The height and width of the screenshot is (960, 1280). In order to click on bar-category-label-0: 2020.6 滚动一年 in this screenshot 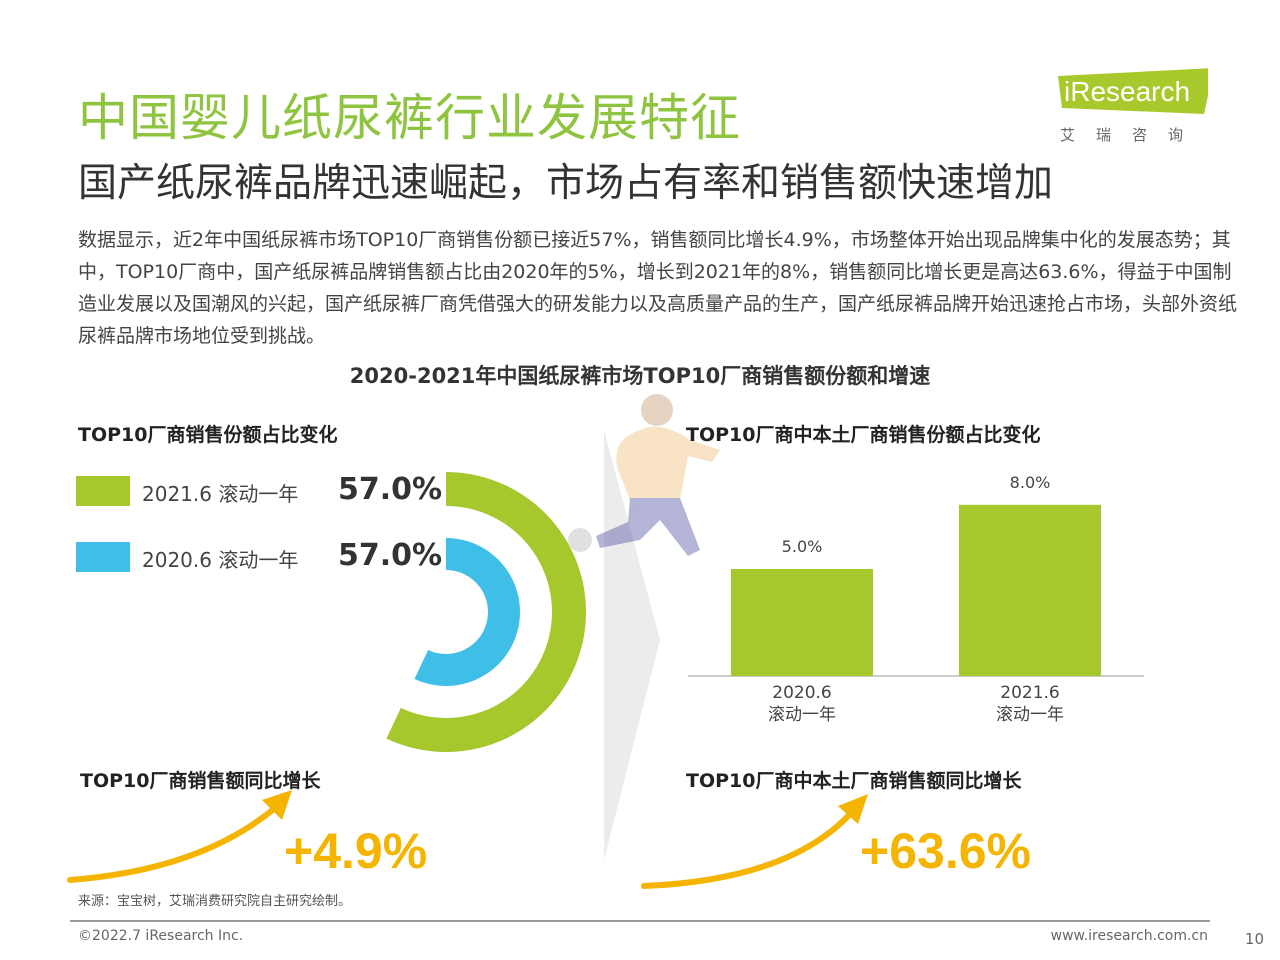, I will do `click(802, 704)`.